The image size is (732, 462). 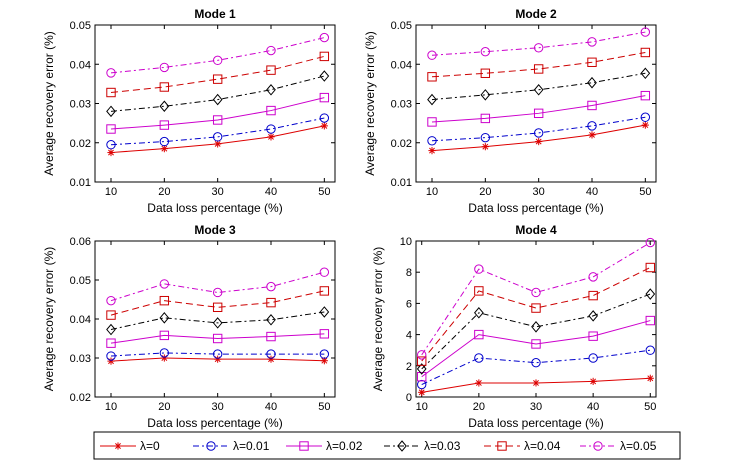 I want to click on legend-label: λ=0.03, so click(x=442, y=446).